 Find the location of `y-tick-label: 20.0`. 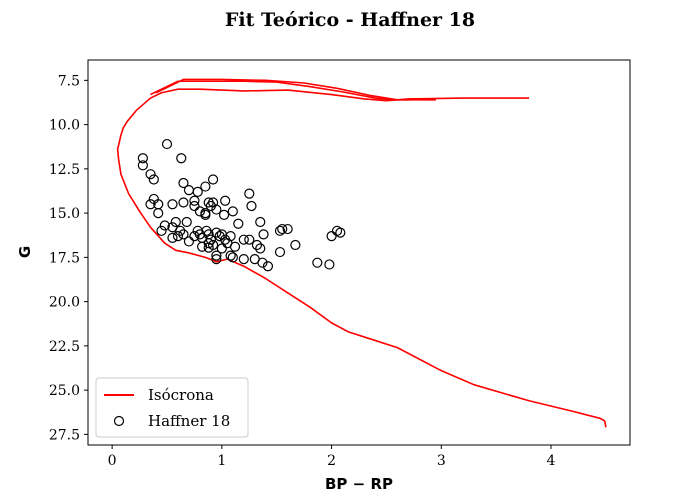

y-tick-label: 20.0 is located at coordinates (64, 303).